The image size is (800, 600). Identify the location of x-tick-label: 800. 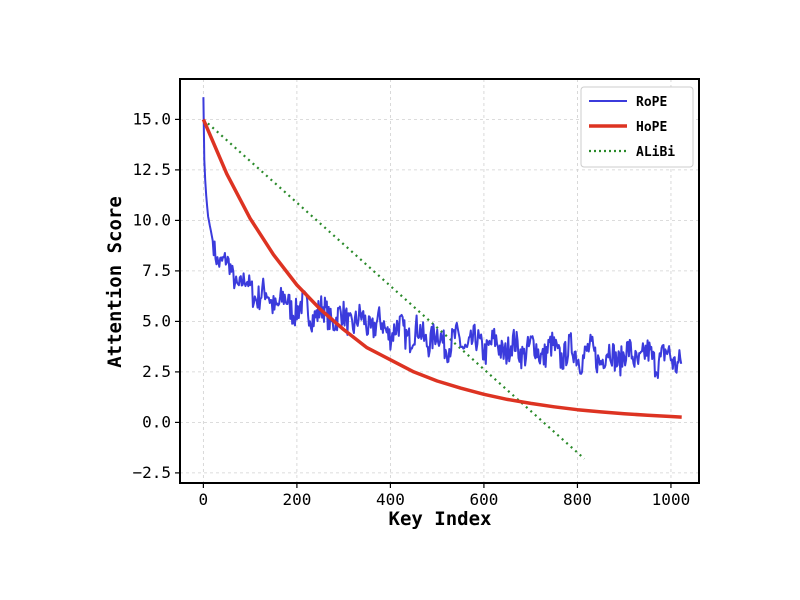
(577, 499).